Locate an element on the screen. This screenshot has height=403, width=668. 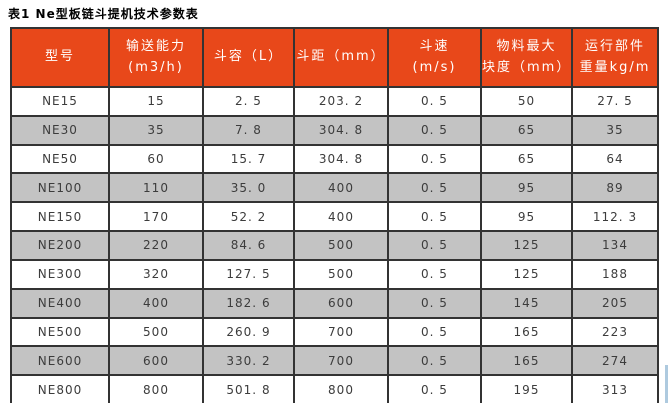
table-row: NE150 170 52. 2 400 0. 5 95 112. 3 is located at coordinates (334, 217).